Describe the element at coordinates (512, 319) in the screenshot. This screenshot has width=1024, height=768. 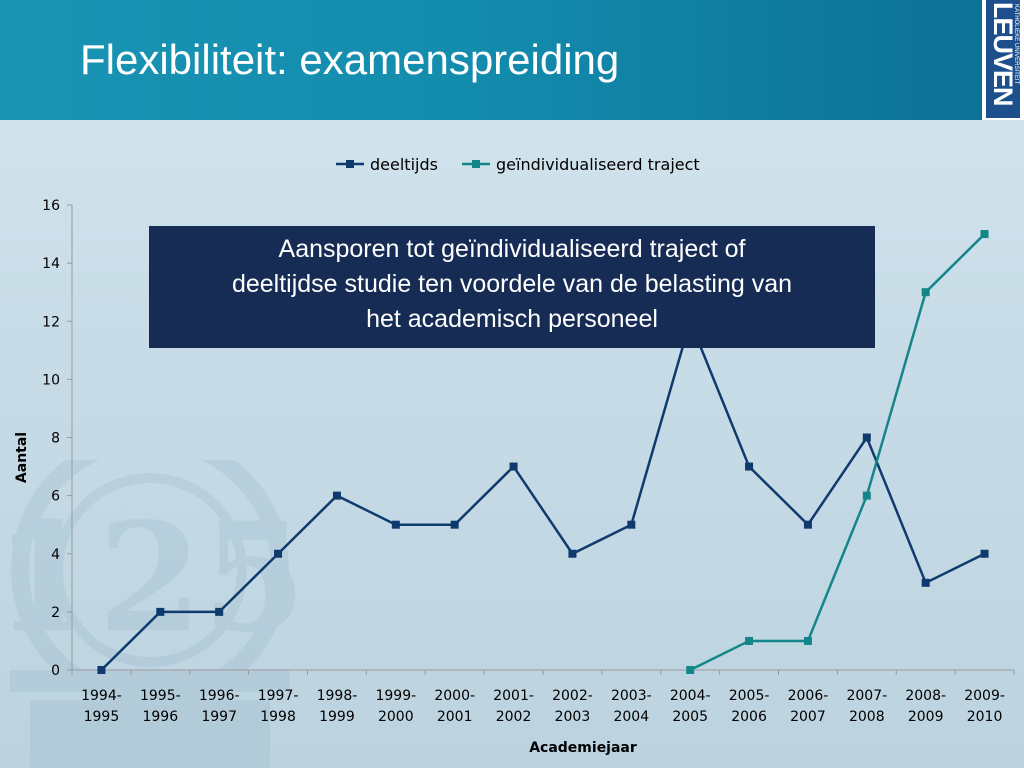
I see `callout-line-3: het academisch personeel` at that location.